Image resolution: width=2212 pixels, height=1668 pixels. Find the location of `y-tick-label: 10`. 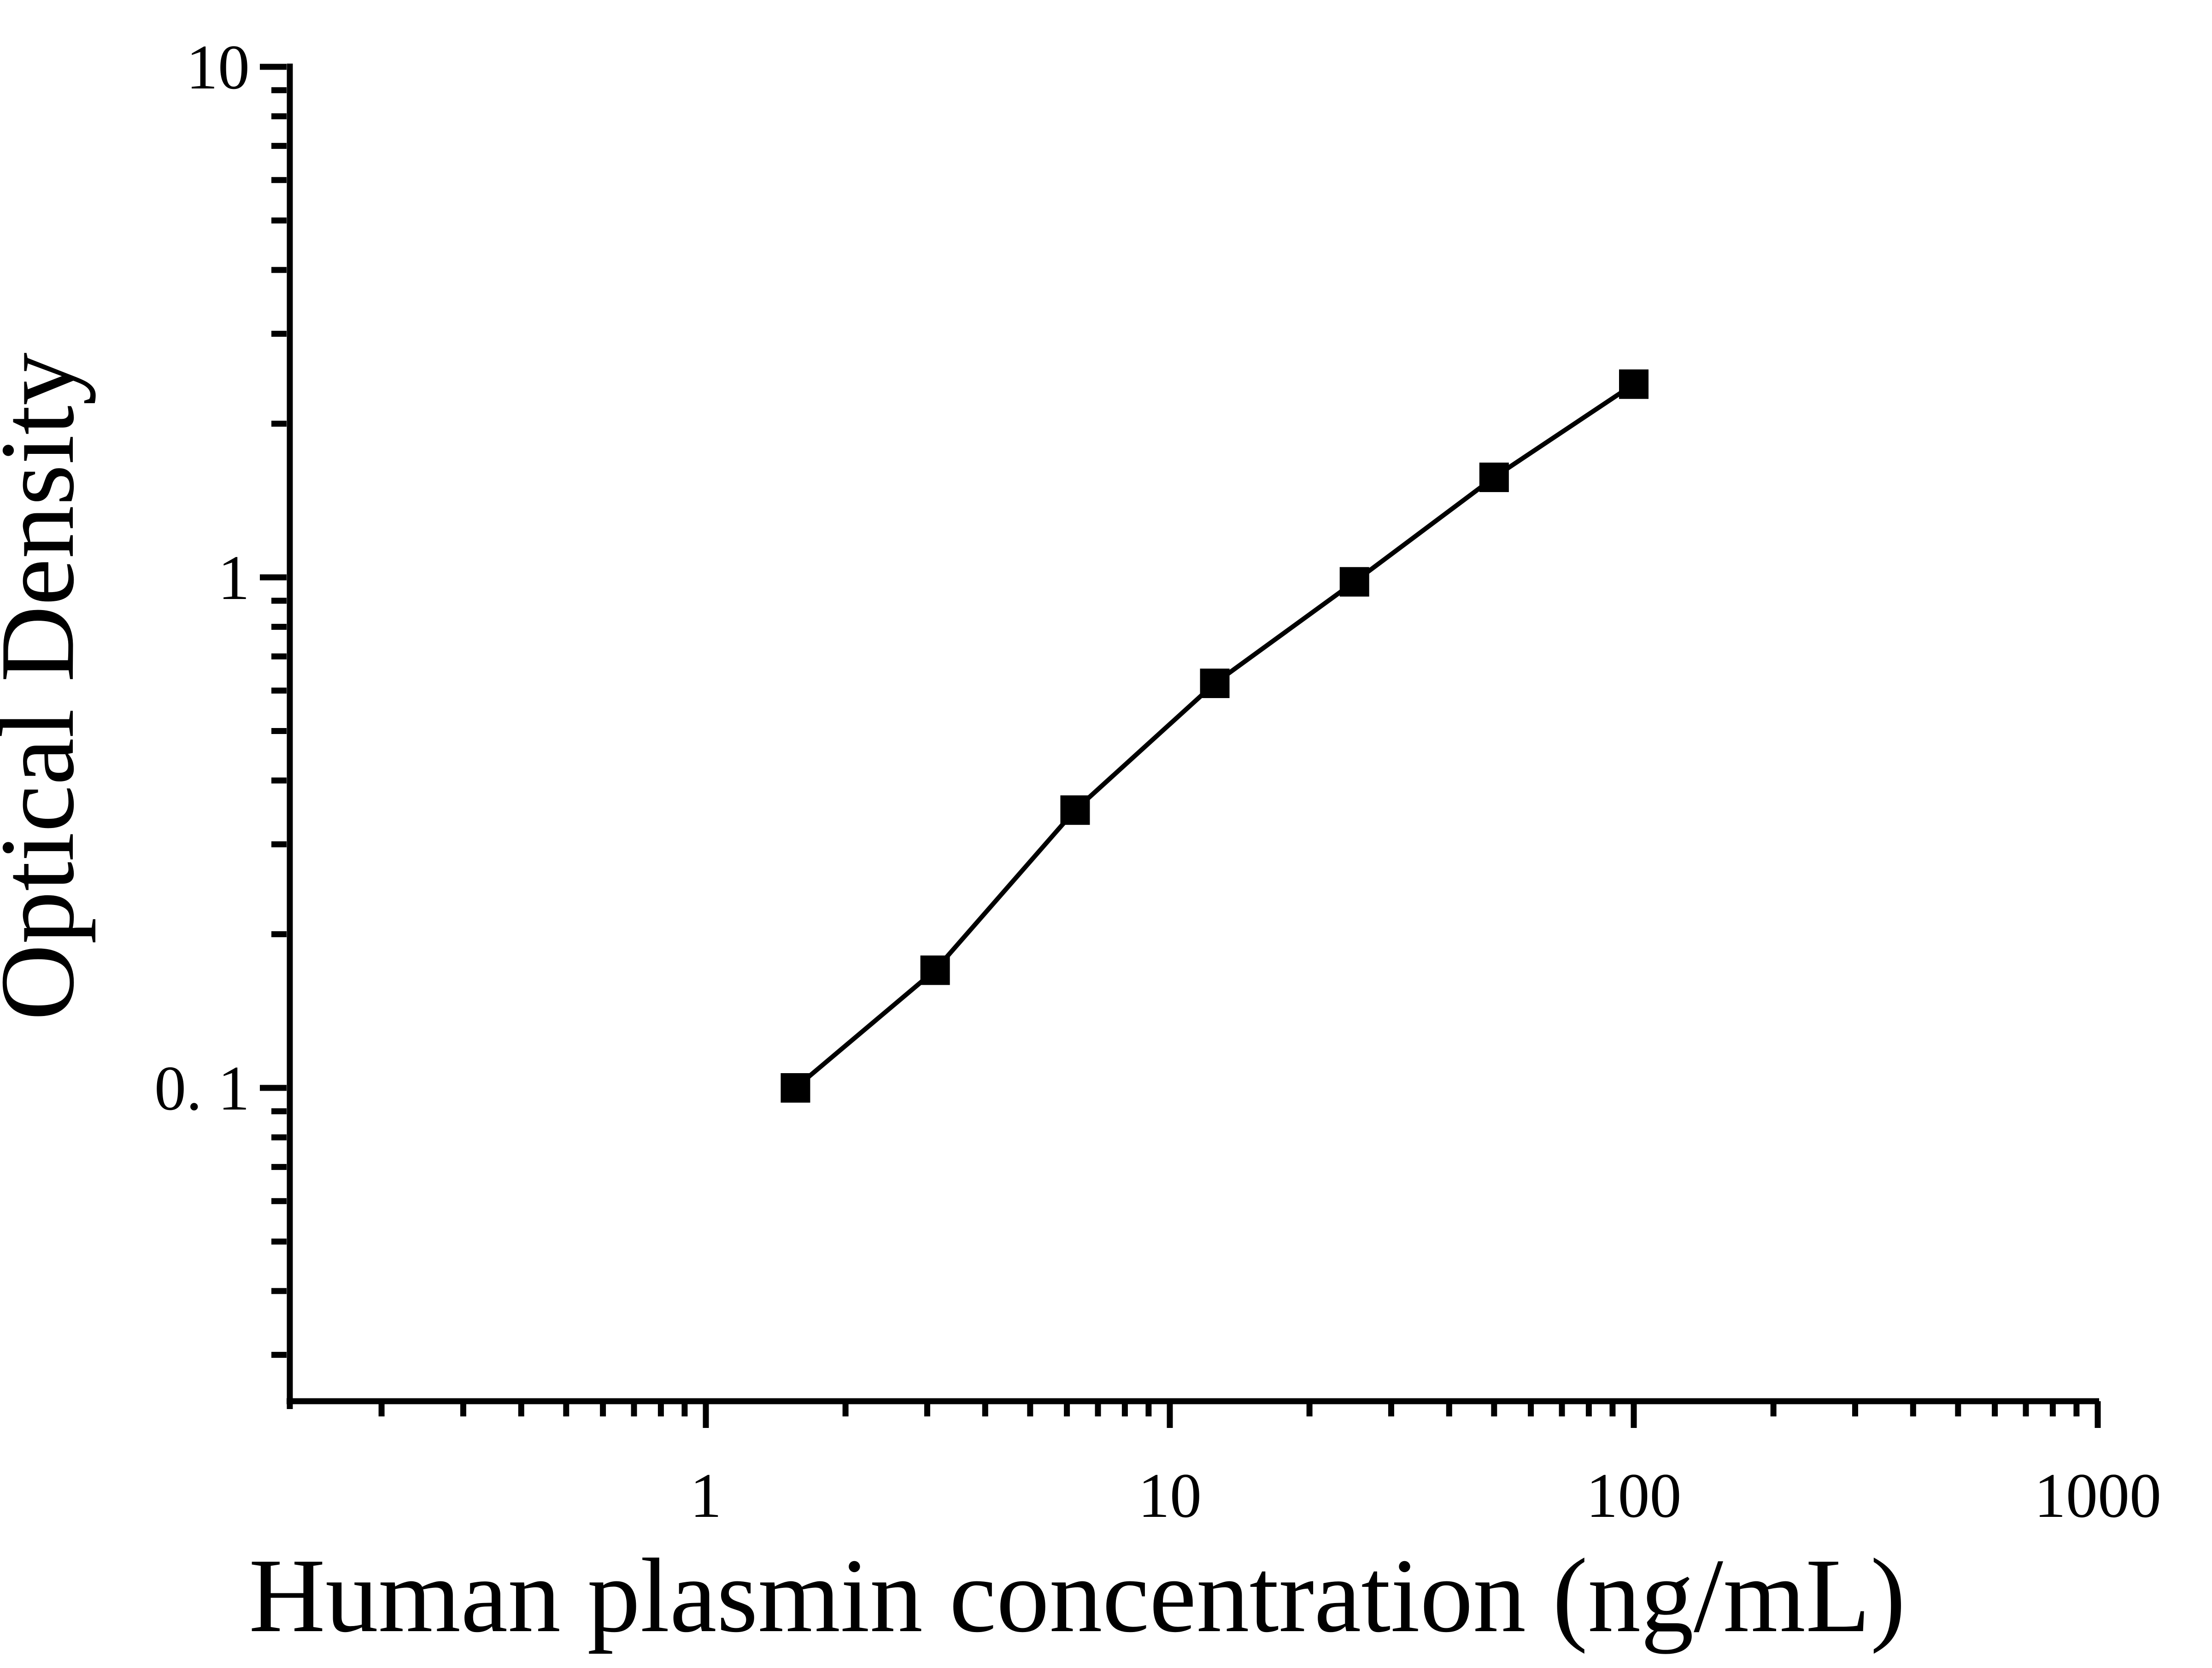

y-tick-label: 10 is located at coordinates (218, 67).